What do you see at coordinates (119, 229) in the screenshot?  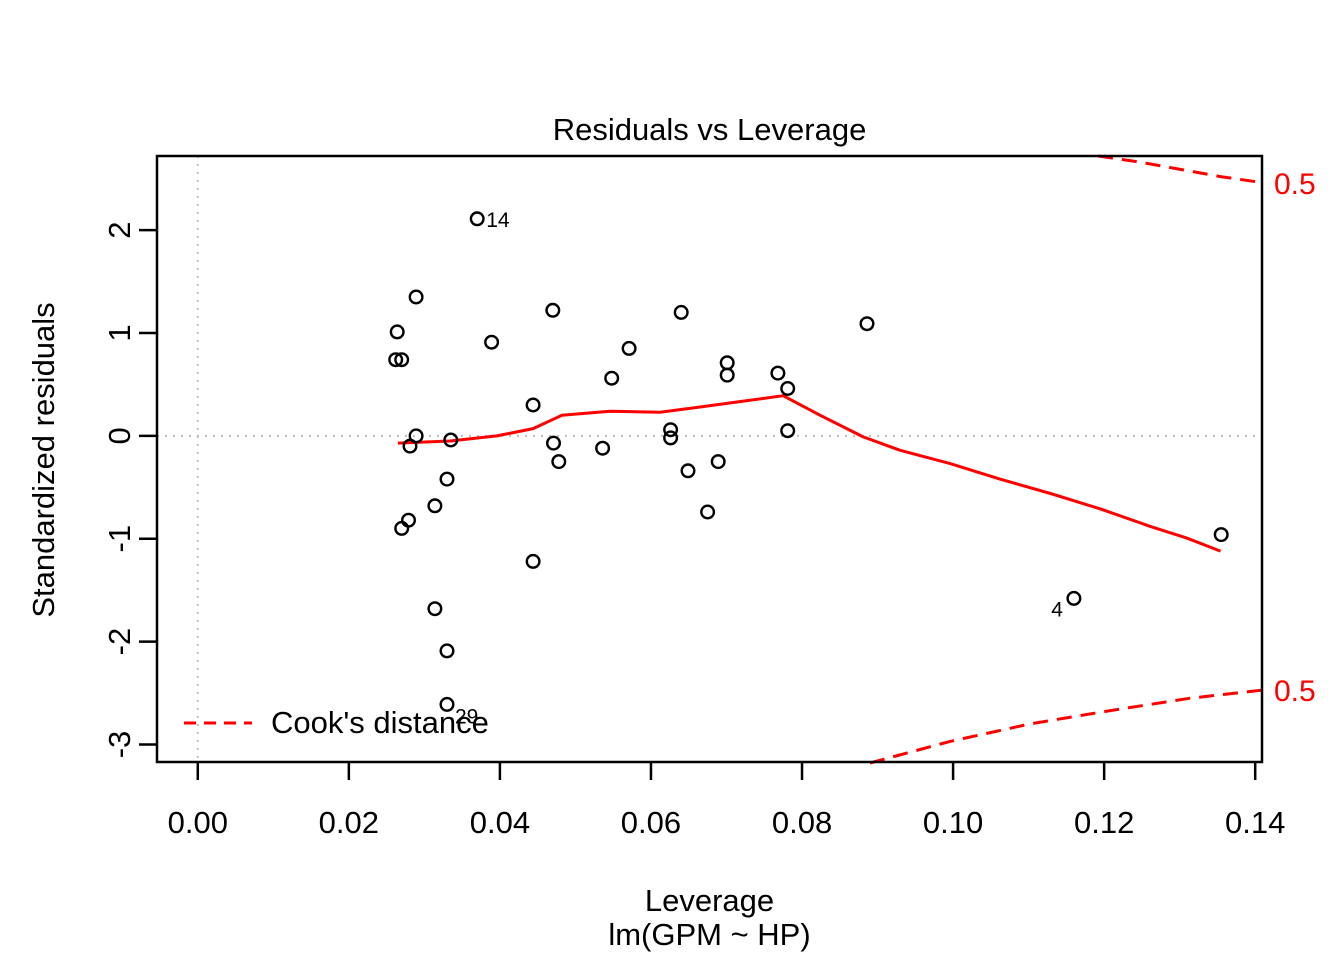 I see `y-tick-label: 2` at bounding box center [119, 229].